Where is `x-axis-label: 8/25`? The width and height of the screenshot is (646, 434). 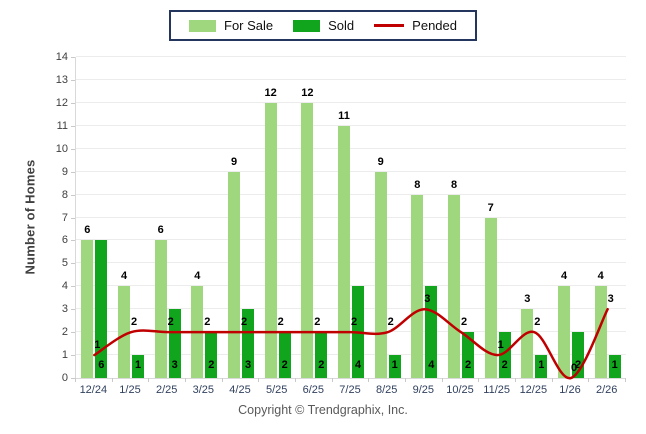 x-axis-label: 8/25 is located at coordinates (386, 390).